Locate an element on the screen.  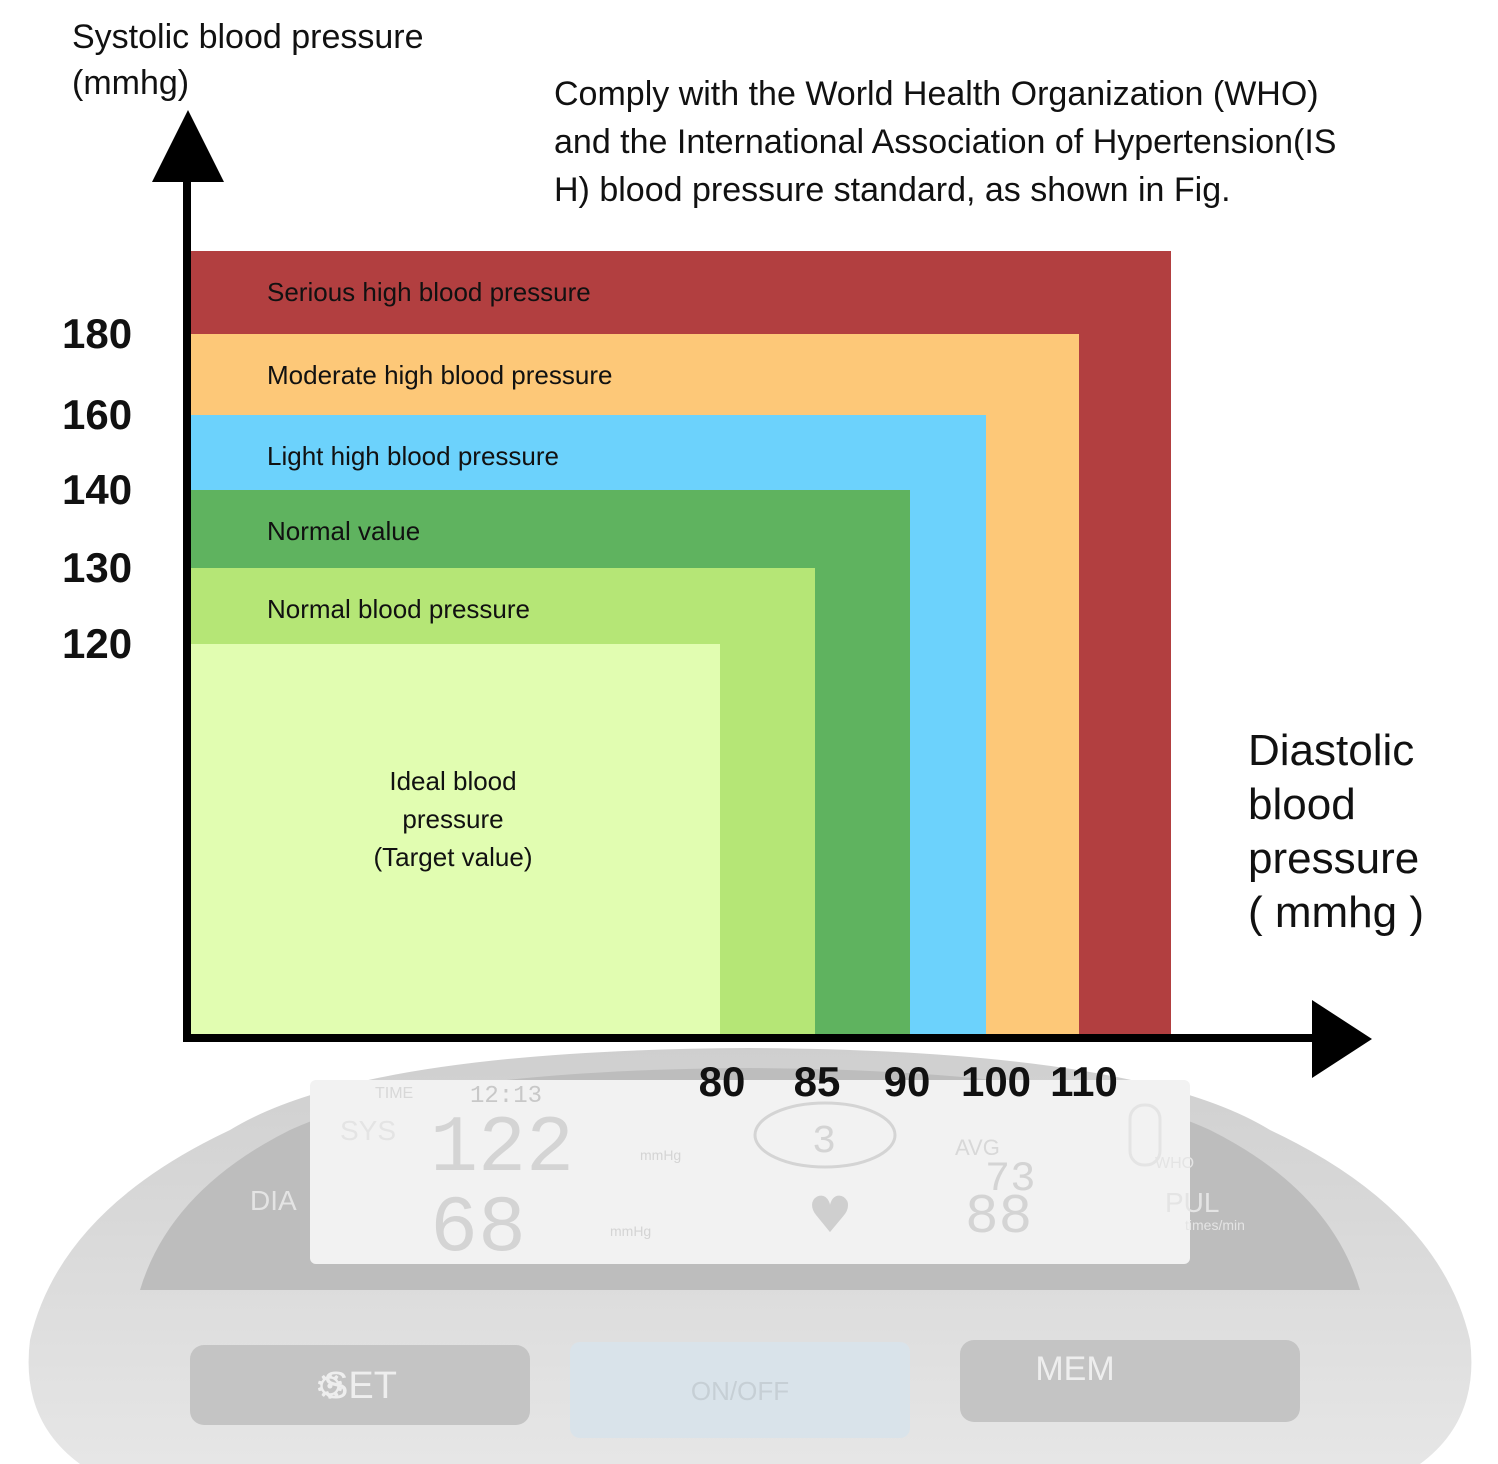
zone-label-2: Light high blood pressure is located at coordinates (413, 456).